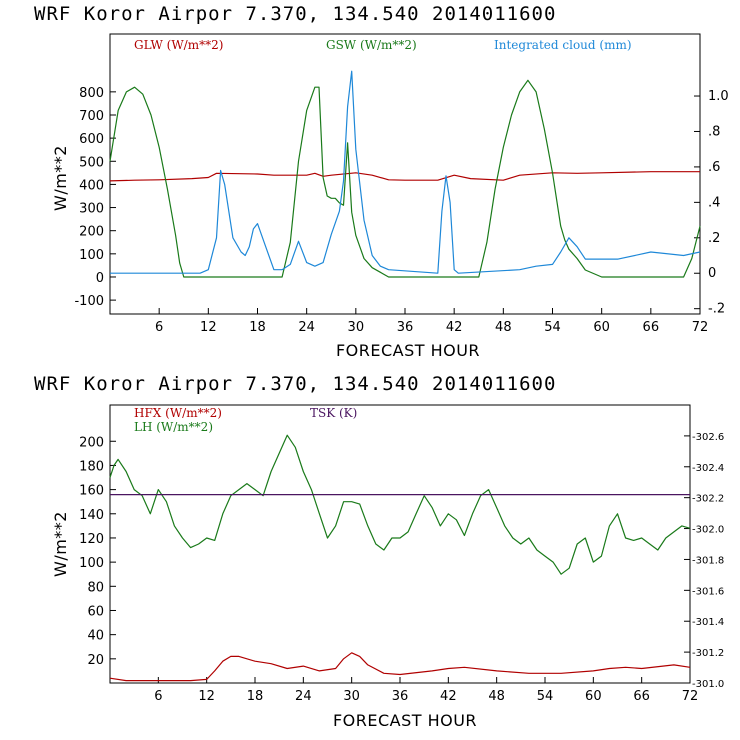  What do you see at coordinates (708, 622) in the screenshot?
I see `y2-tick-label: -301.4` at bounding box center [708, 622].